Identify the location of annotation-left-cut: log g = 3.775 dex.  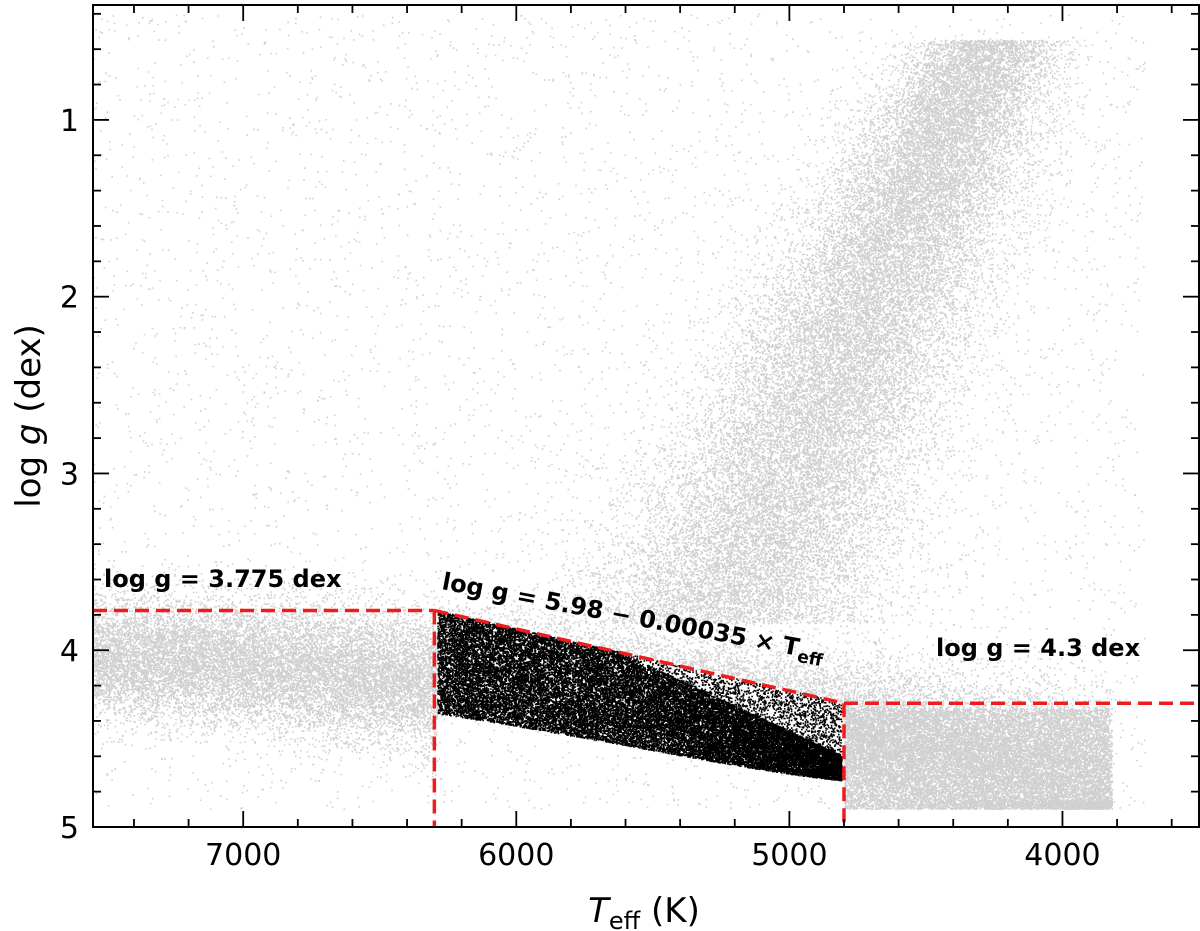
(223, 579).